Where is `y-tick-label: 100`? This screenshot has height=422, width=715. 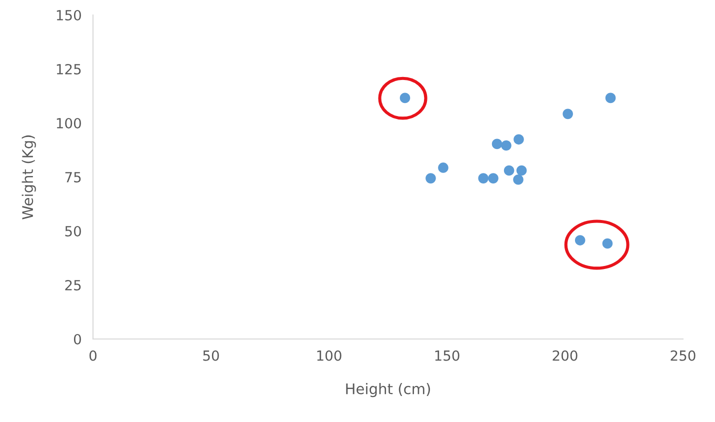
y-tick-label: 100 is located at coordinates (68, 123).